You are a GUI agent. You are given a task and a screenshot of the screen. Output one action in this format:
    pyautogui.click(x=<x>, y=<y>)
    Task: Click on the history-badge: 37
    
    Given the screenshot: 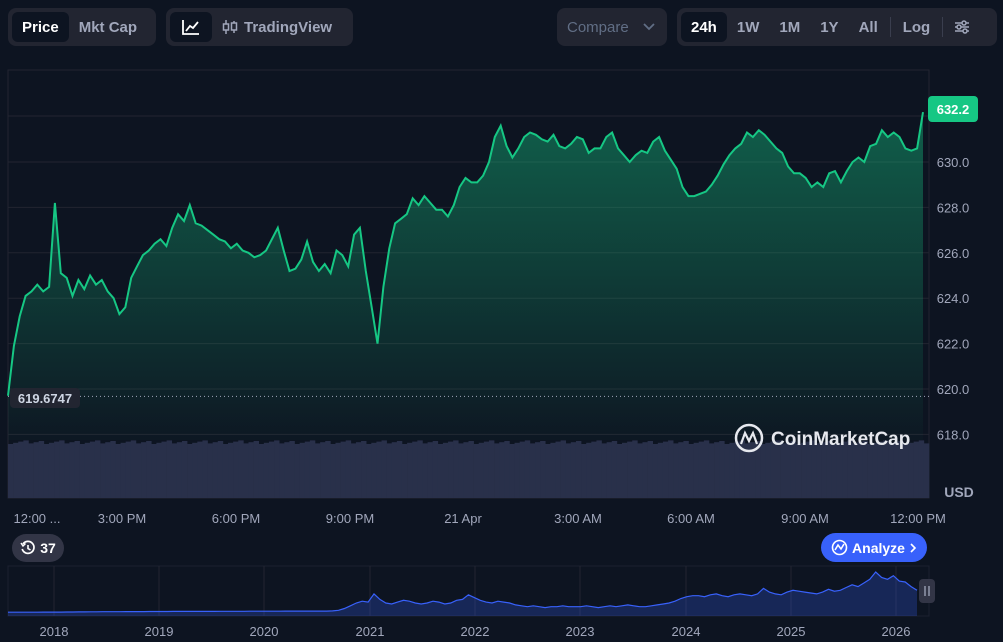 What is the action you would take?
    pyautogui.click(x=38, y=548)
    